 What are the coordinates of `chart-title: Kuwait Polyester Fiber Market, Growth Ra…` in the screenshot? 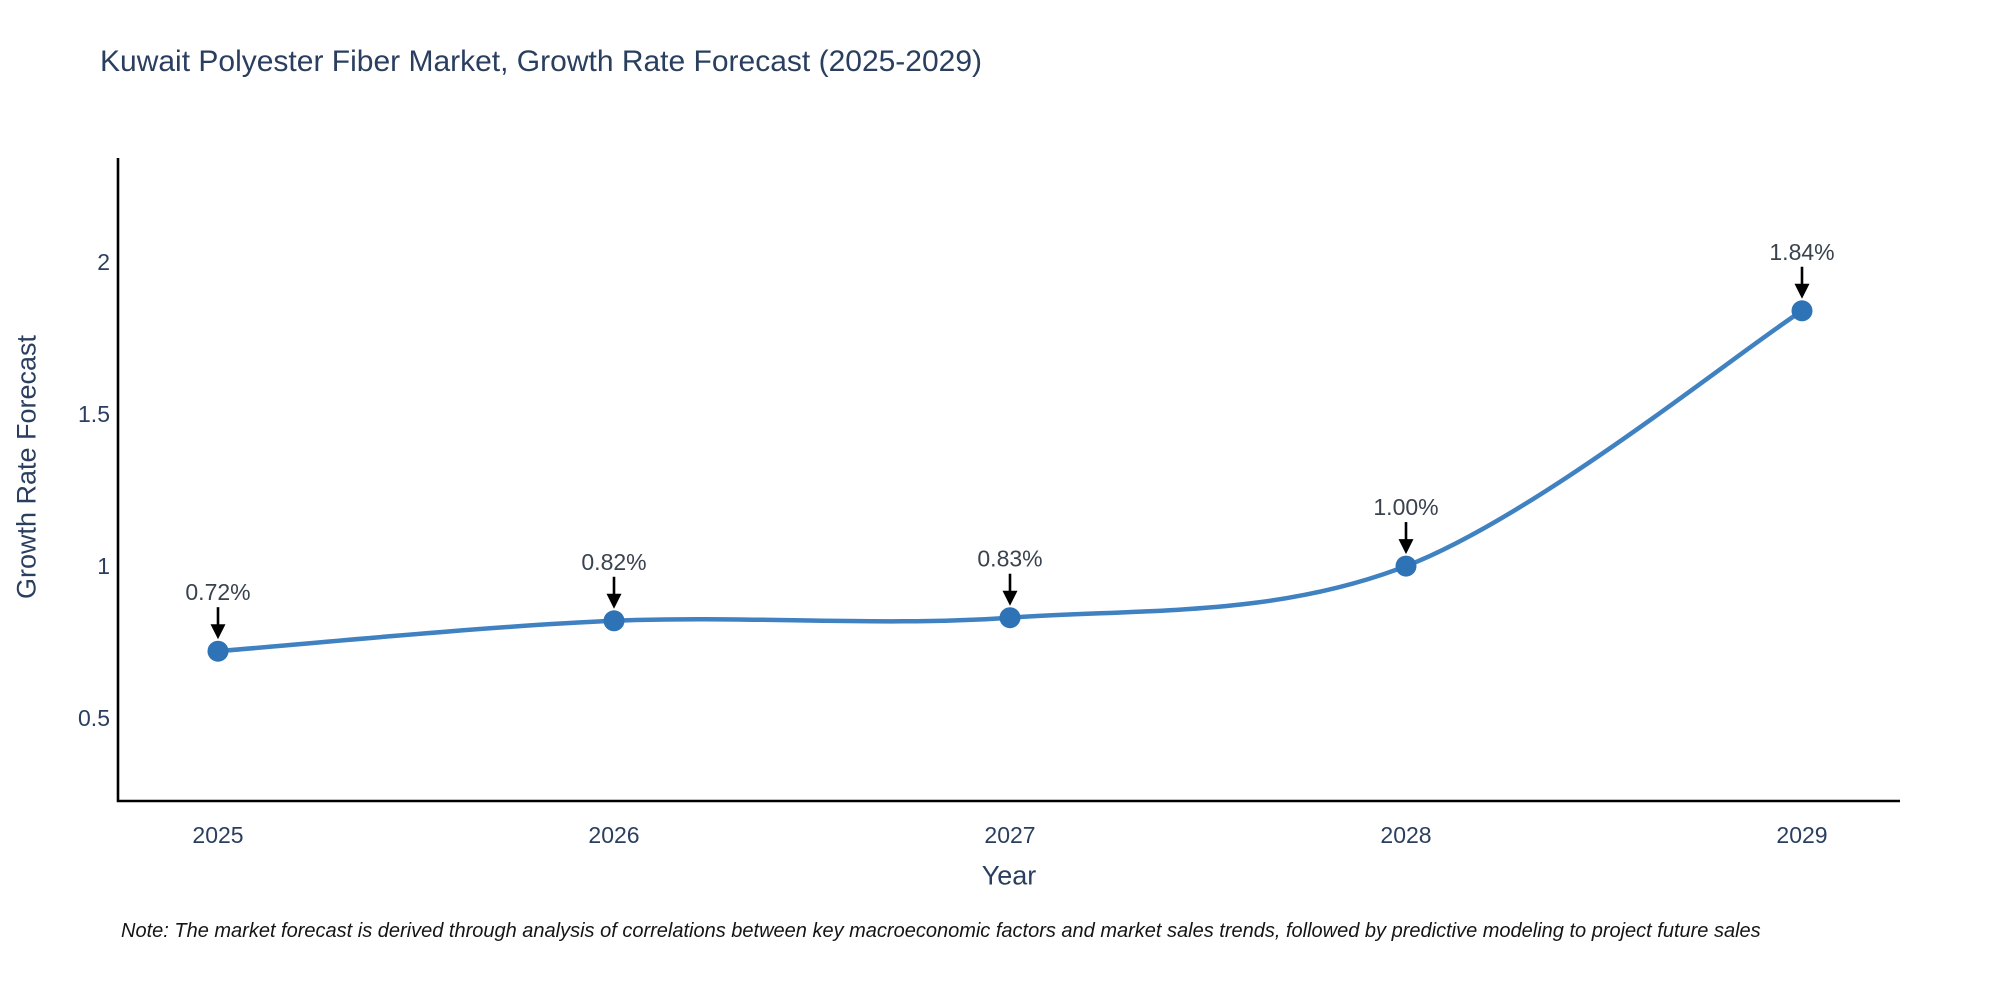 It's located at (541, 61).